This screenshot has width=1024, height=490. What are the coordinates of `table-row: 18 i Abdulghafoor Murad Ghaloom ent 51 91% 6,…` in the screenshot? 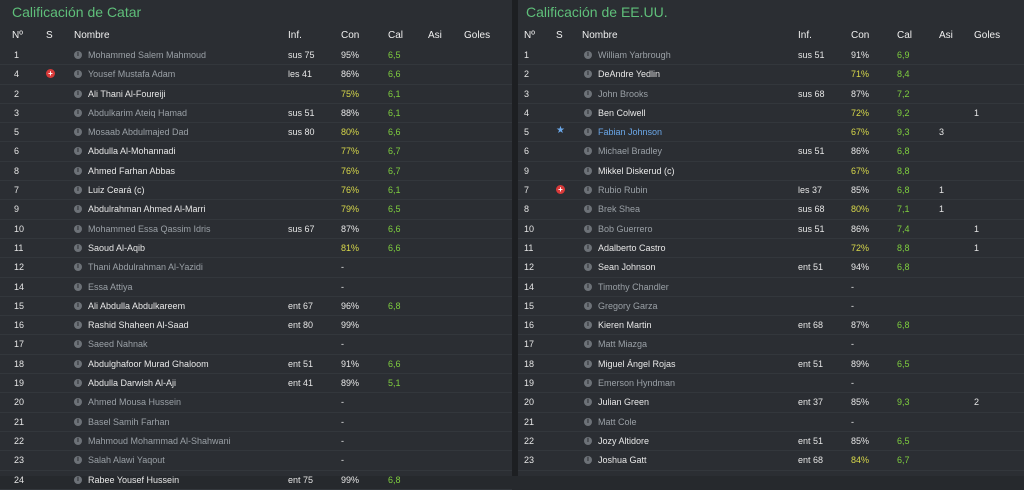 It's located at (256, 365).